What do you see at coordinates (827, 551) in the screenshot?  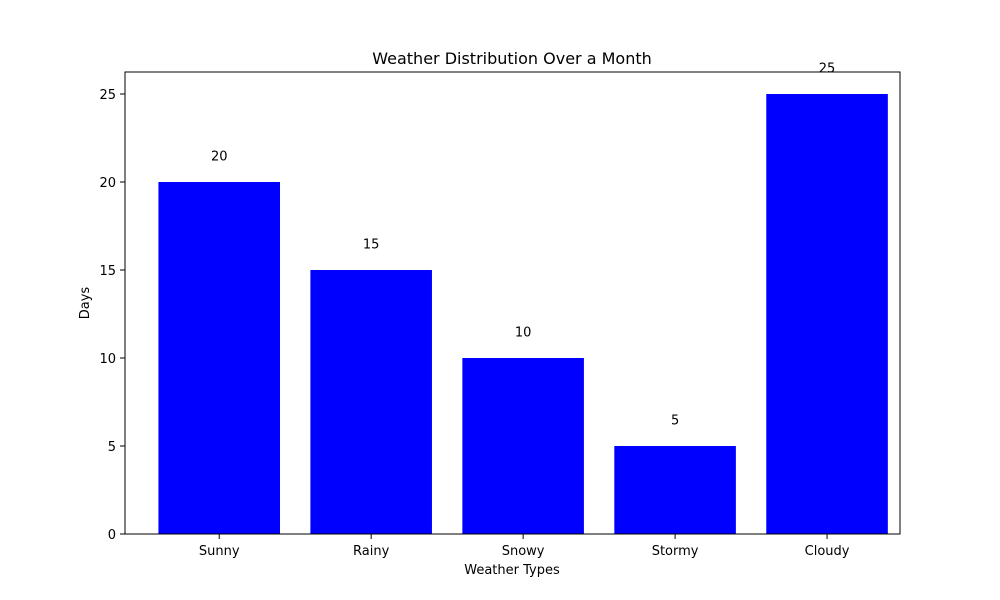 I see `x-tick-label: Cloudy` at bounding box center [827, 551].